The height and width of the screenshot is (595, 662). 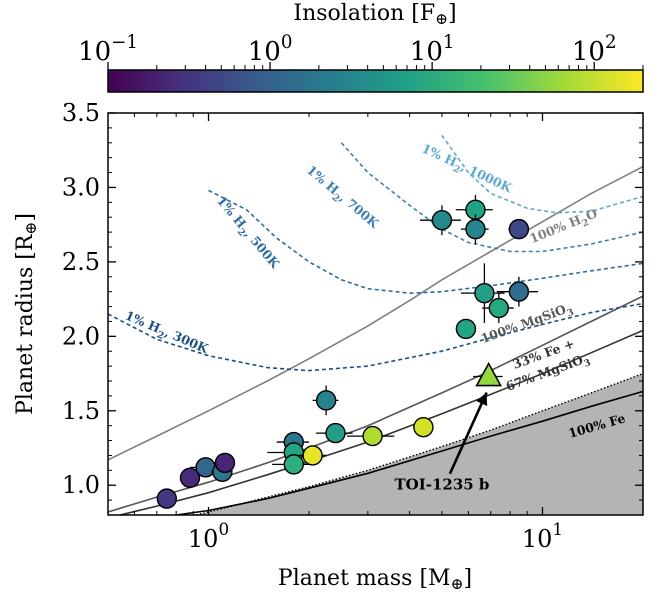 What do you see at coordinates (375, 81) in the screenshot?
I see `colorbar` at bounding box center [375, 81].